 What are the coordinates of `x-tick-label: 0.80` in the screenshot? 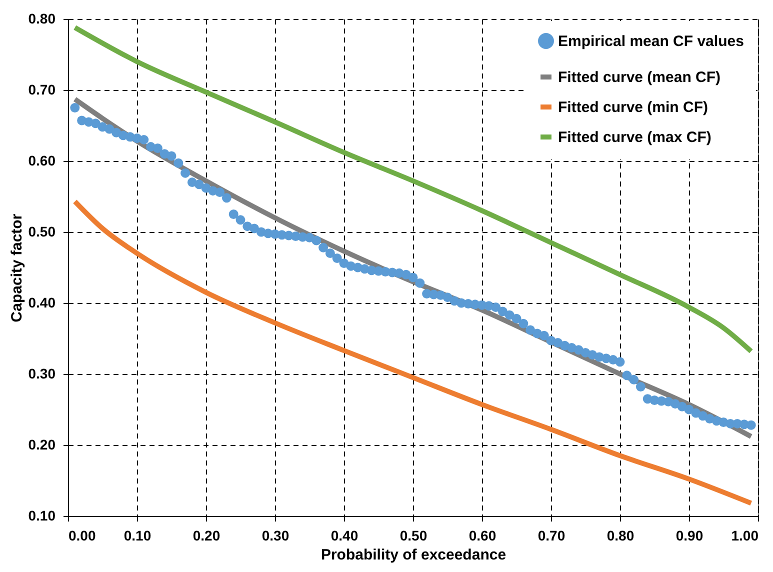 It's located at (620, 536).